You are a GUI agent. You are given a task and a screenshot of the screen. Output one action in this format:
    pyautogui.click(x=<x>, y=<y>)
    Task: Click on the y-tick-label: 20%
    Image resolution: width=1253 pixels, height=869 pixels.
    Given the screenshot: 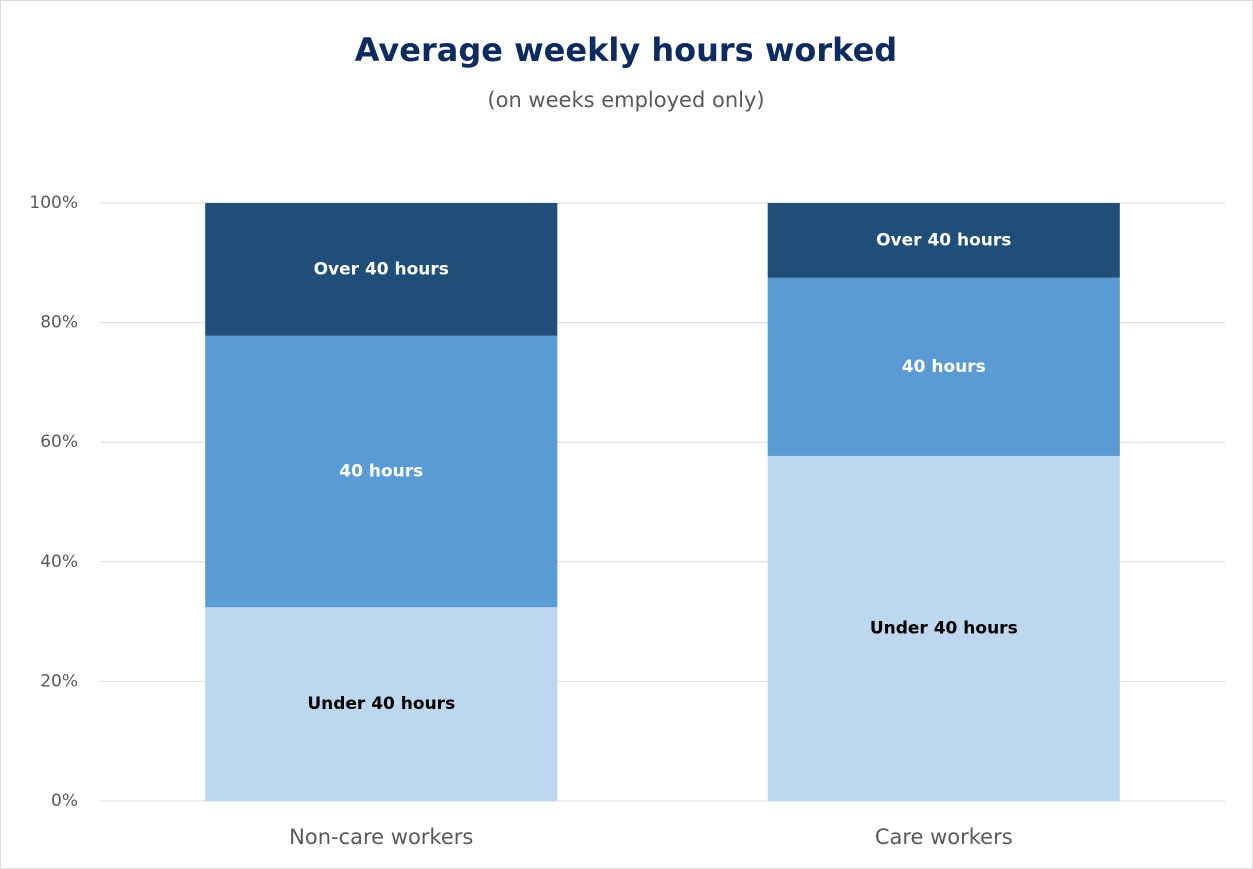 What is the action you would take?
    pyautogui.click(x=59, y=681)
    